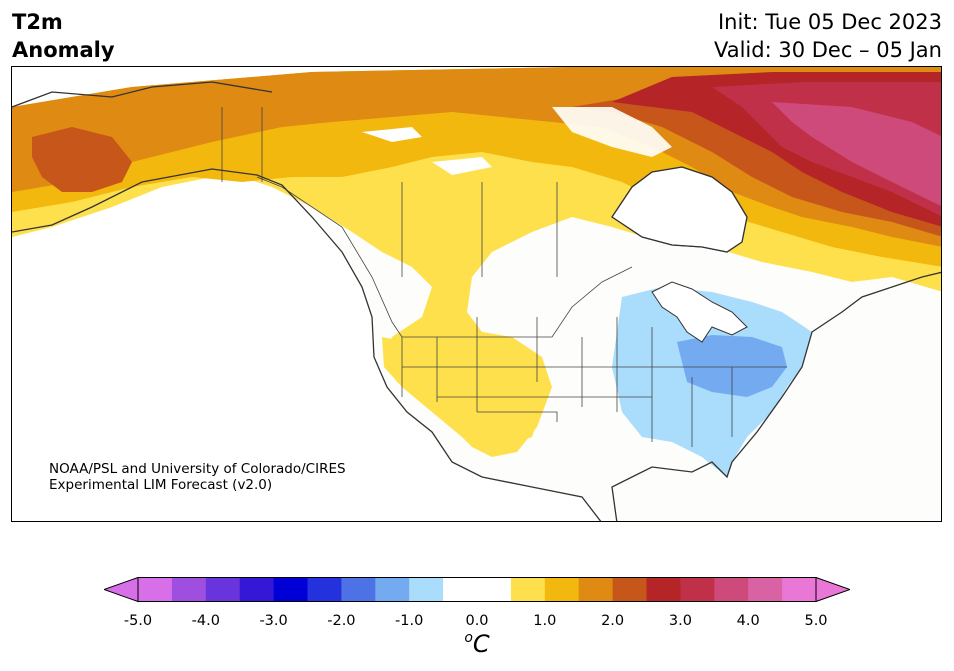  I want to click on colorbar, so click(477, 590).